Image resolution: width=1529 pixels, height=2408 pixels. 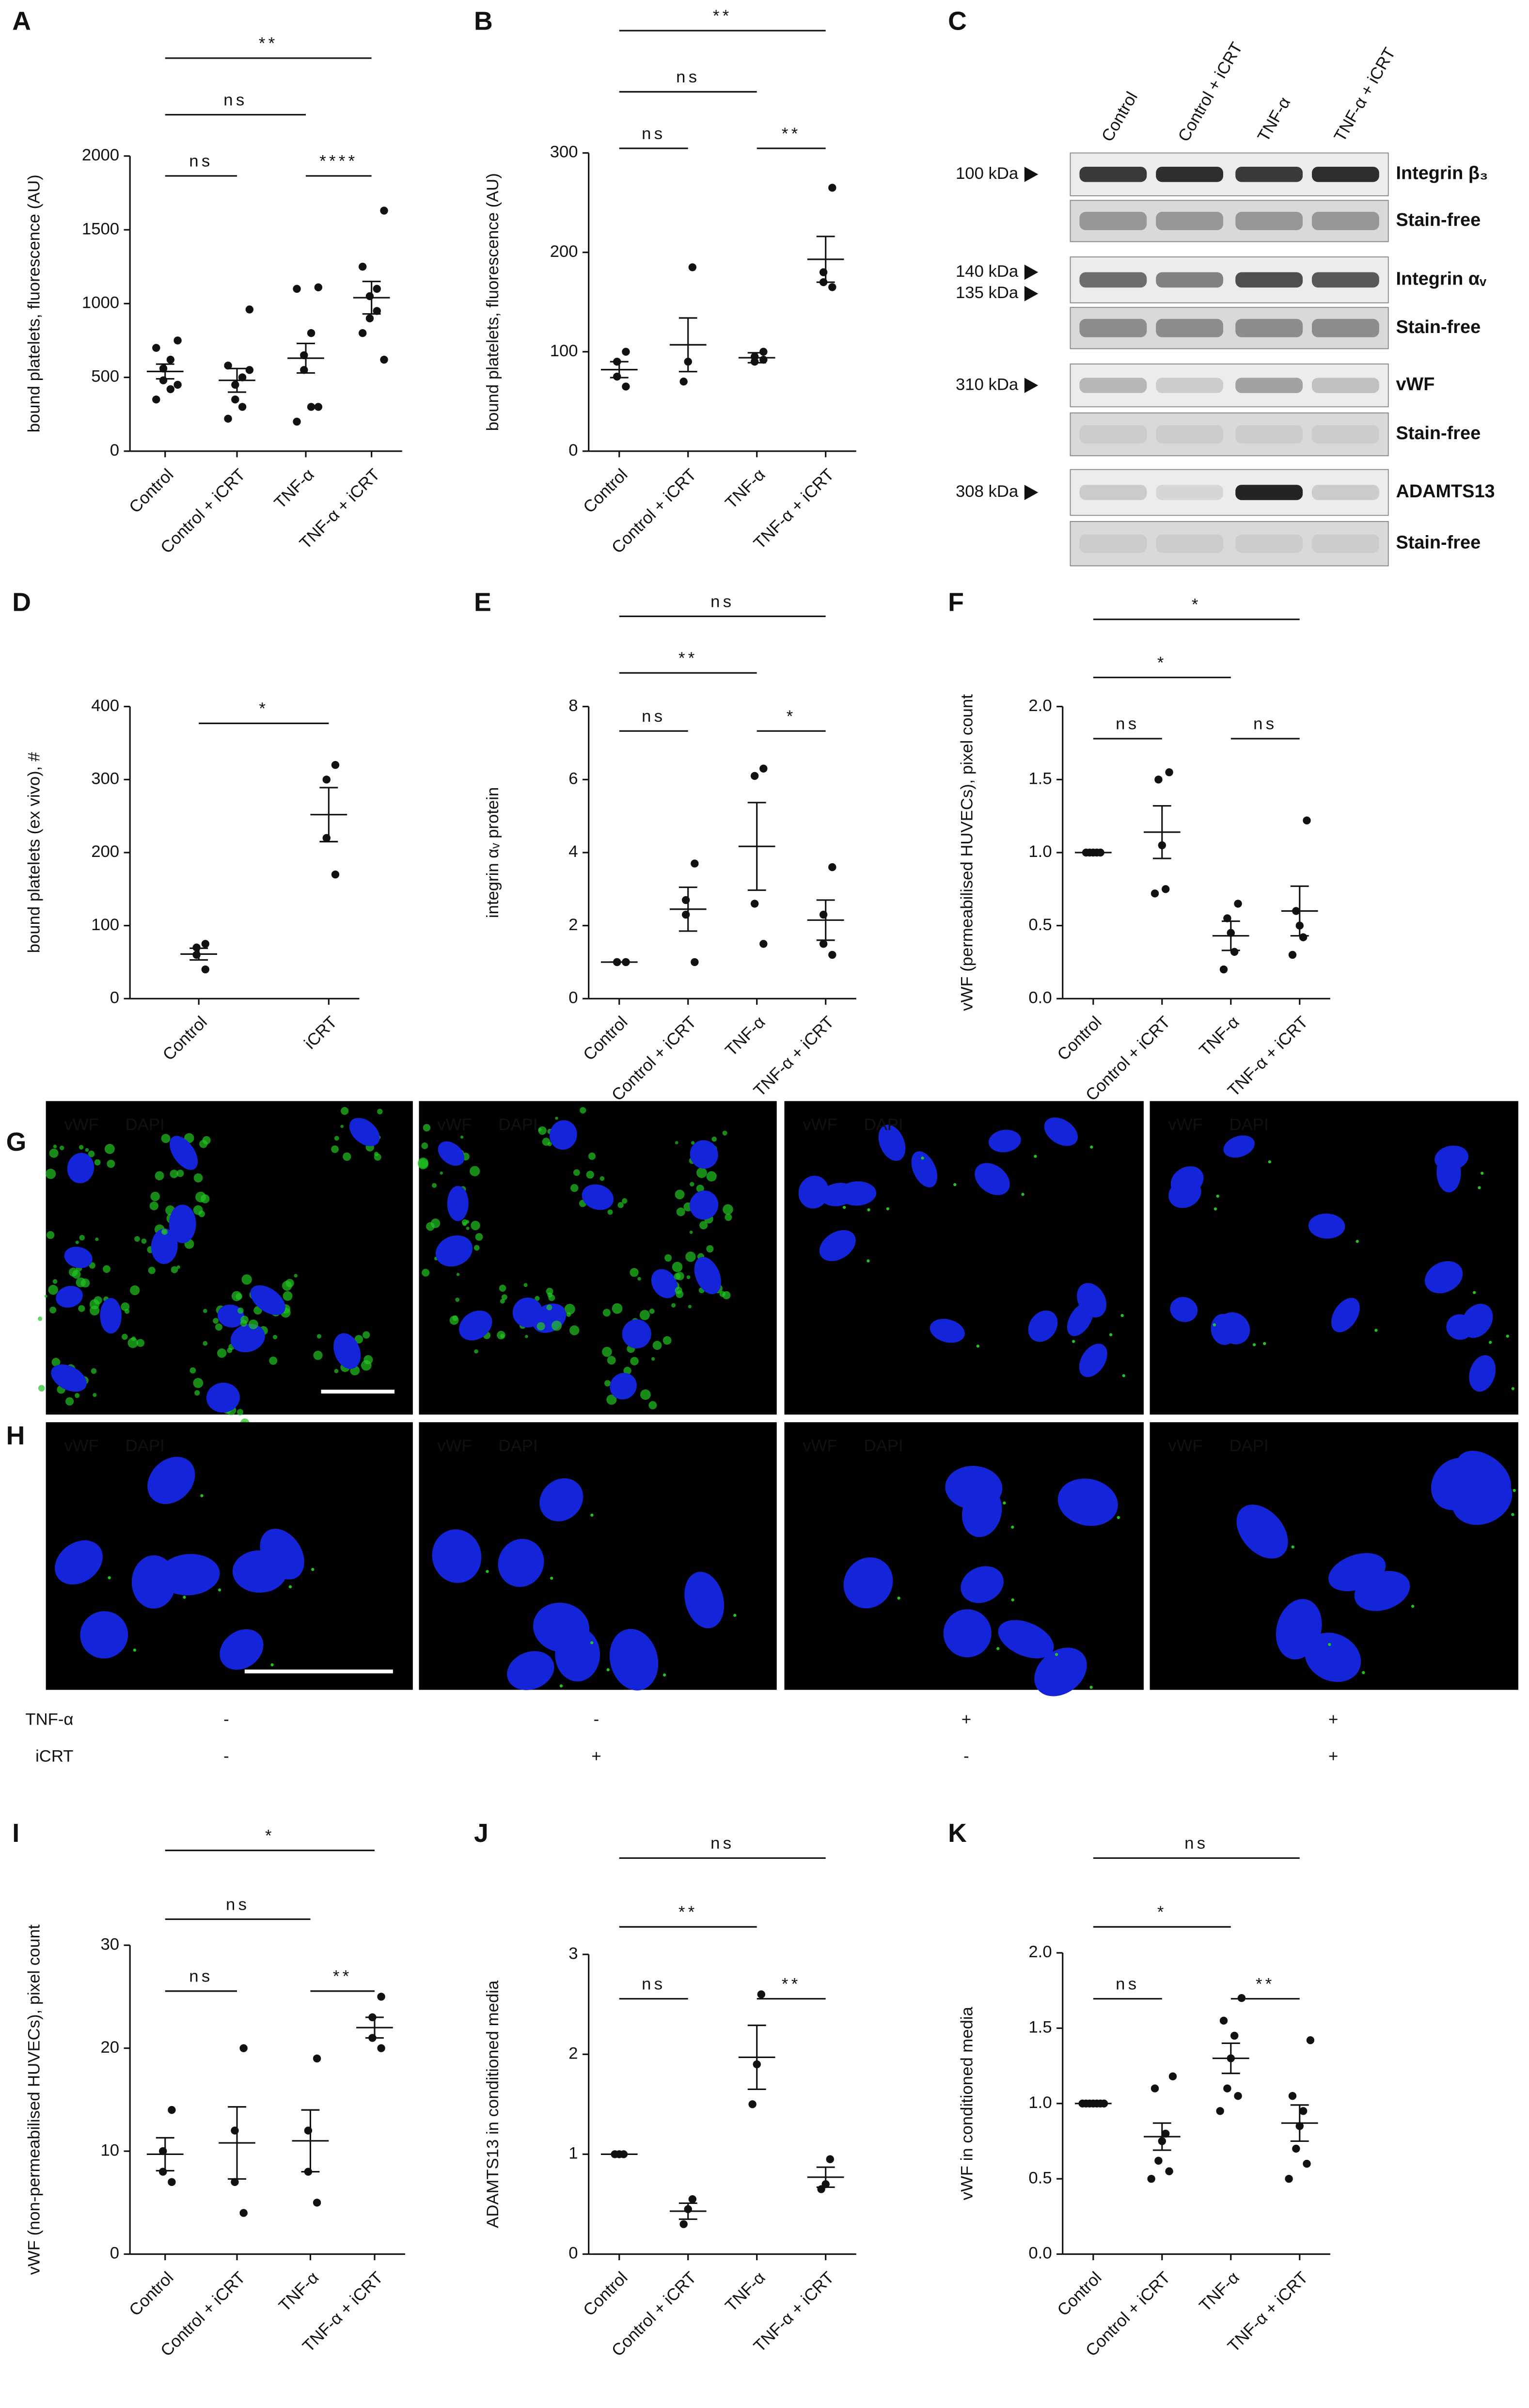 I want to click on panel-label: E, so click(x=482, y=602).